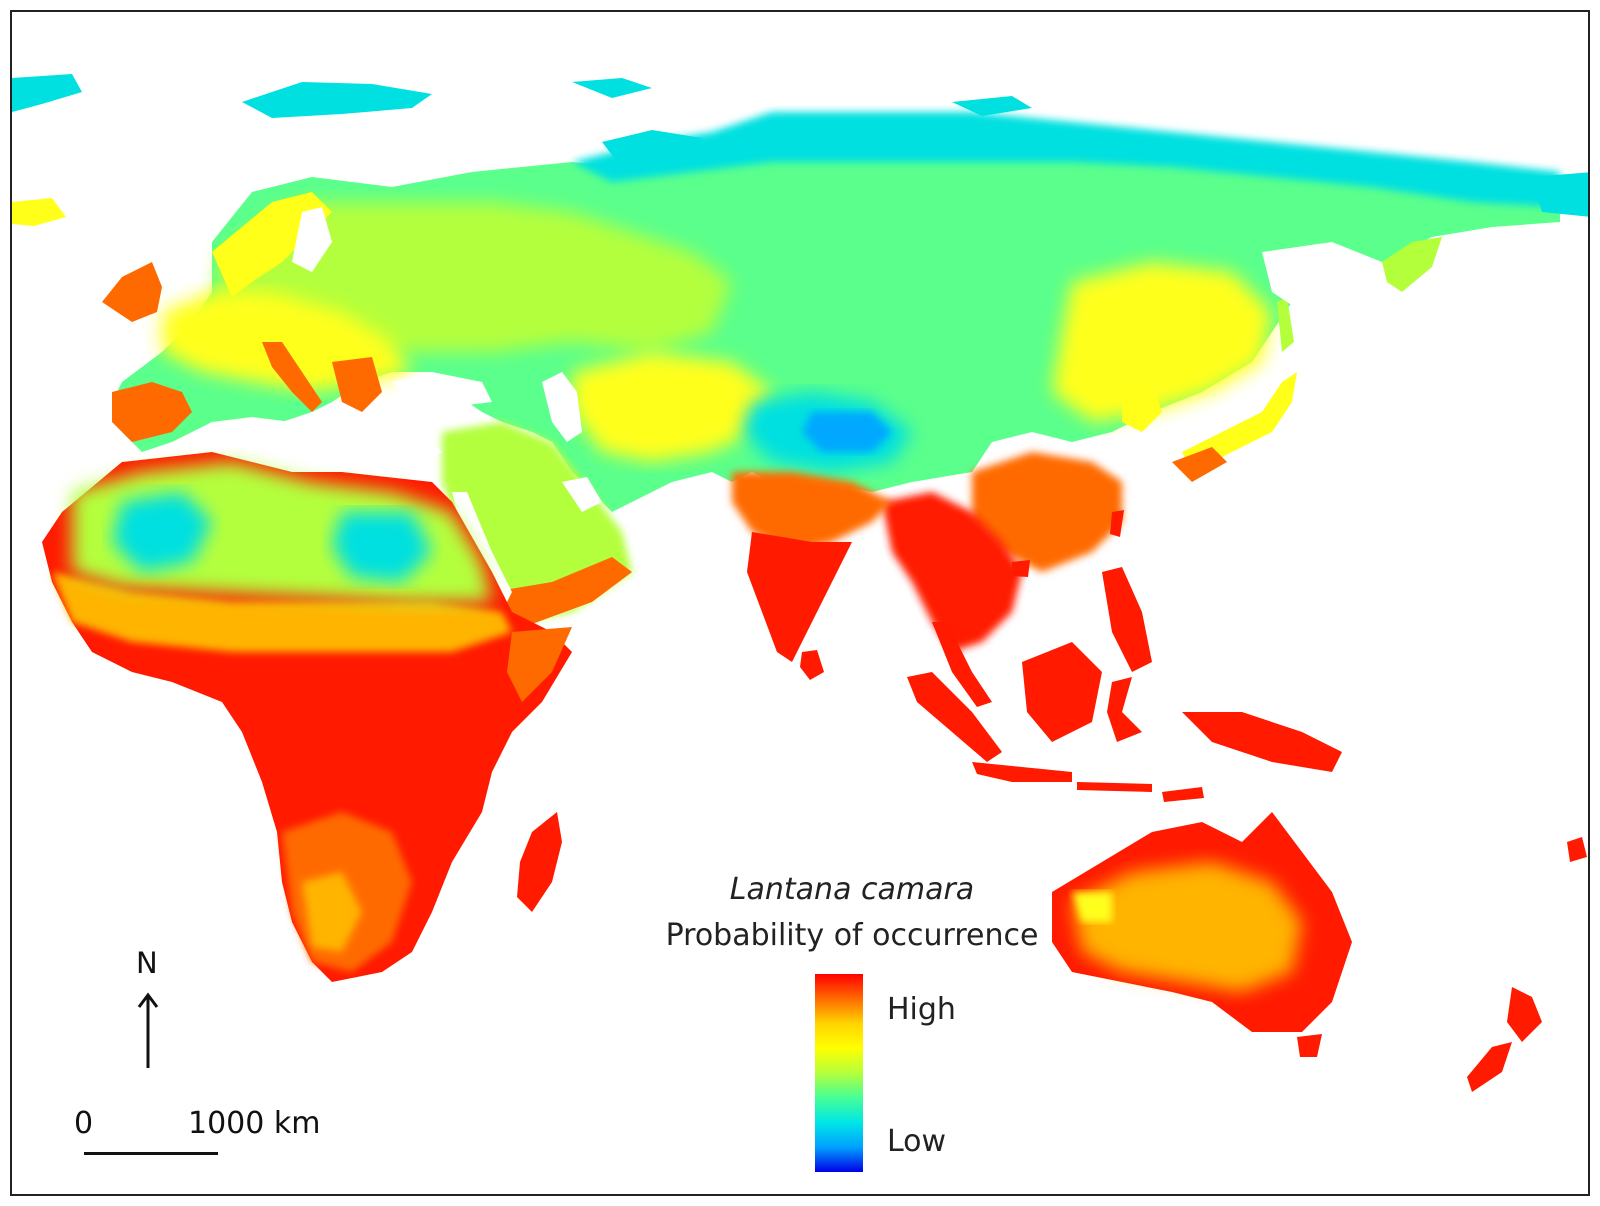 This screenshot has width=1600, height=1206. I want to click on scale-distance-label: 1000 km, so click(254, 1123).